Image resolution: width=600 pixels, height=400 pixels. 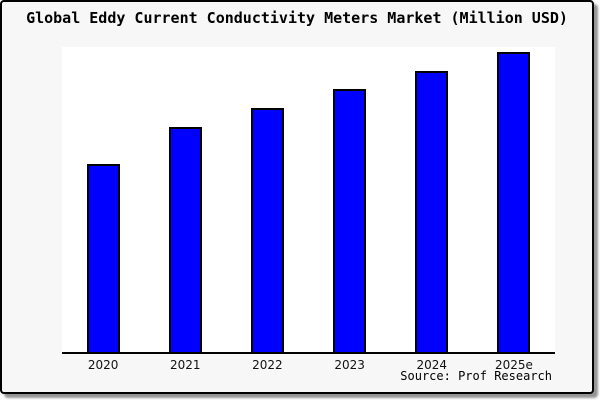 What do you see at coordinates (267, 365) in the screenshot?
I see `x-tick-label-2022: 2022` at bounding box center [267, 365].